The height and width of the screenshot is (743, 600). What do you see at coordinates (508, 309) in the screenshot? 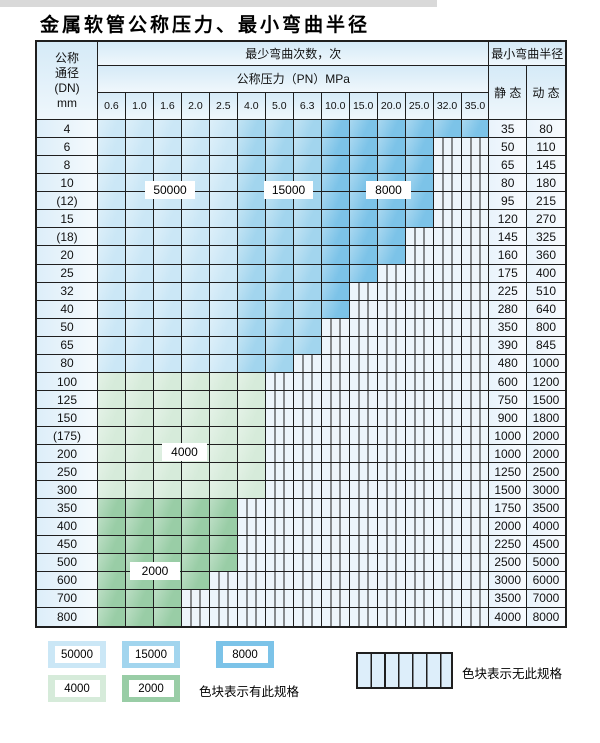
I see `static-radius-cell: 280` at bounding box center [508, 309].